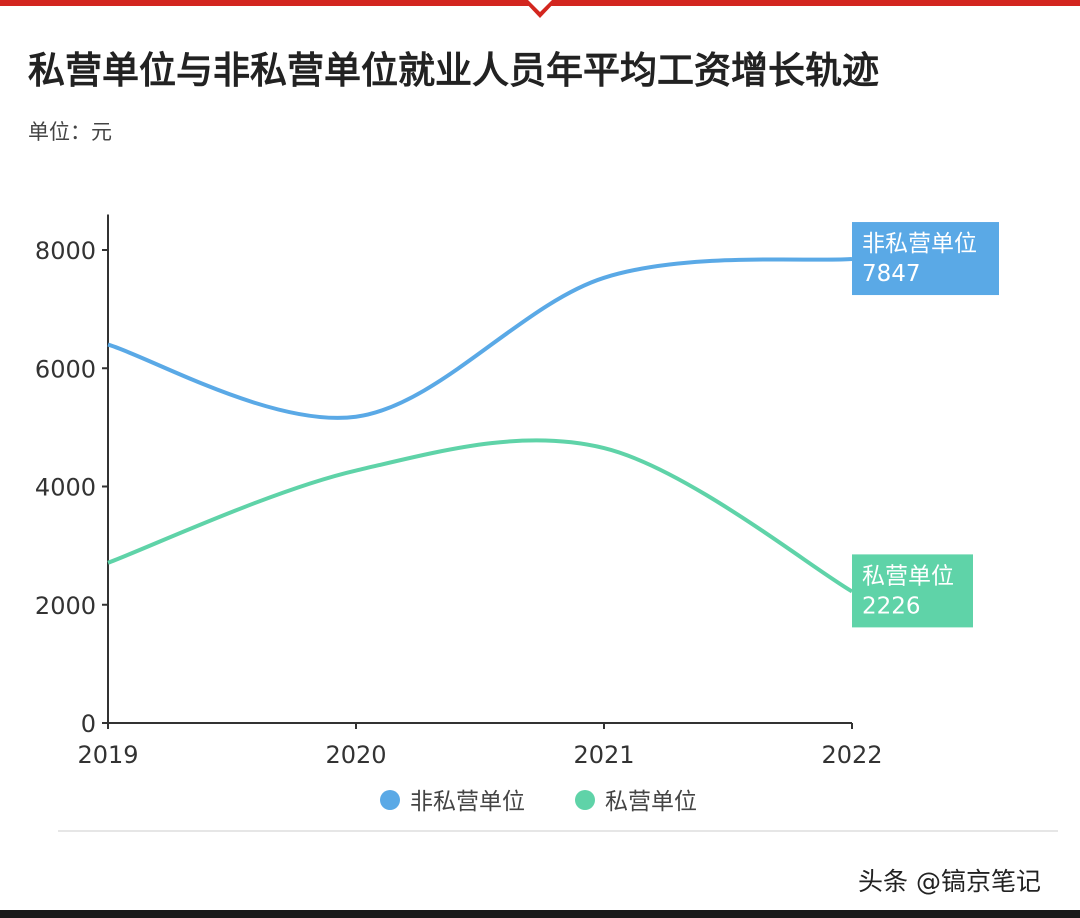  I want to click on legend-label: 非私营单位, so click(467, 802).